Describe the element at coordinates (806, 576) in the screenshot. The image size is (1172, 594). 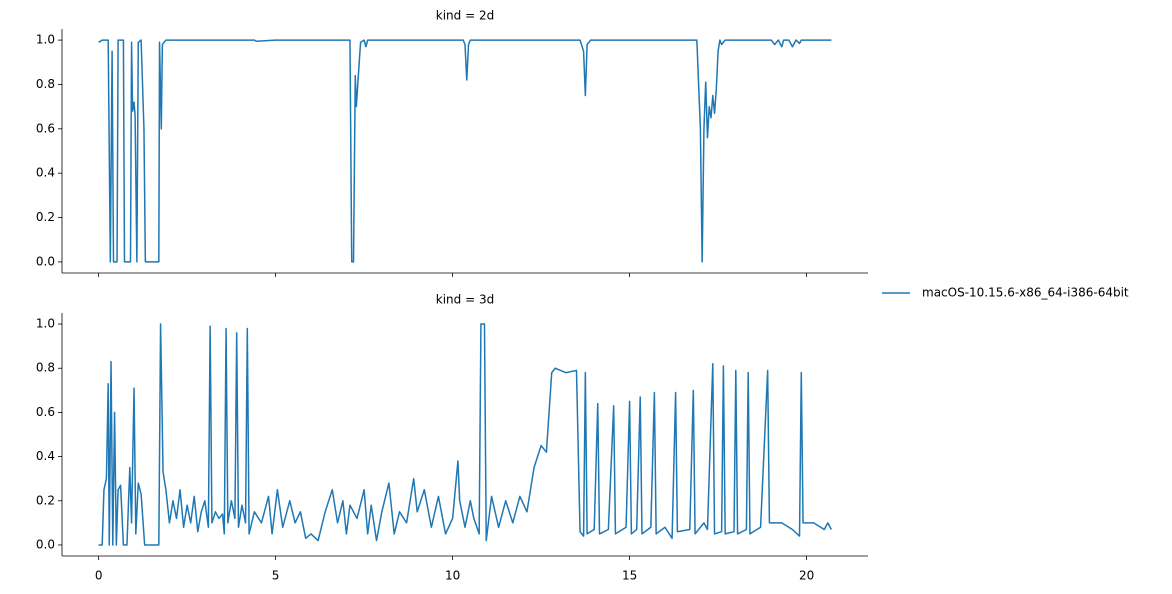
I see `x-tick-label: 20` at that location.